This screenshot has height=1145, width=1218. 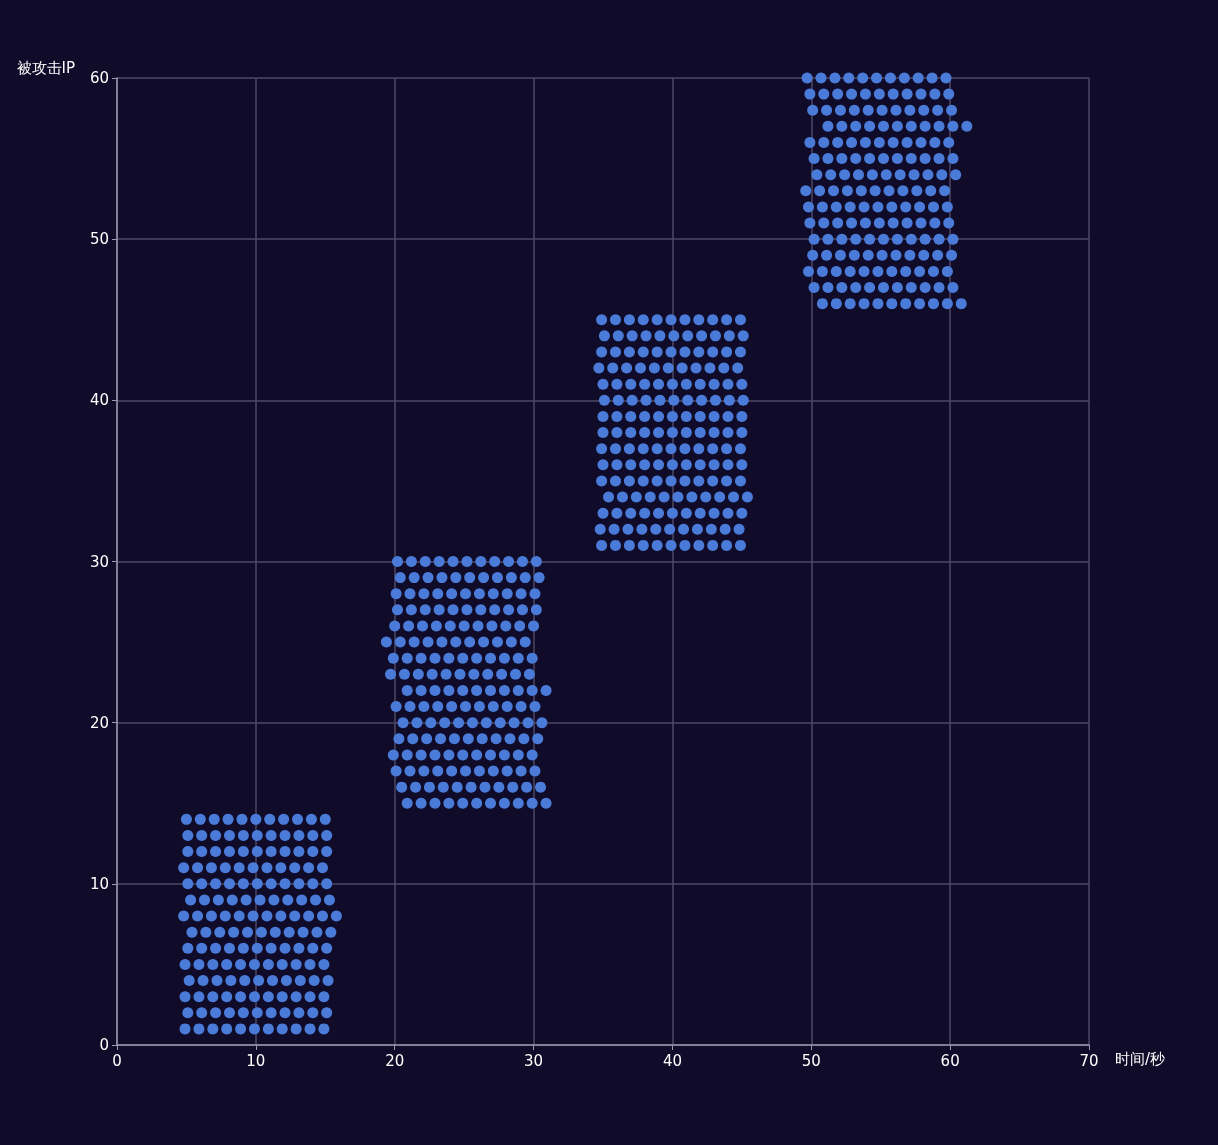 I want to click on y-tick-label: 40, so click(x=99, y=400).